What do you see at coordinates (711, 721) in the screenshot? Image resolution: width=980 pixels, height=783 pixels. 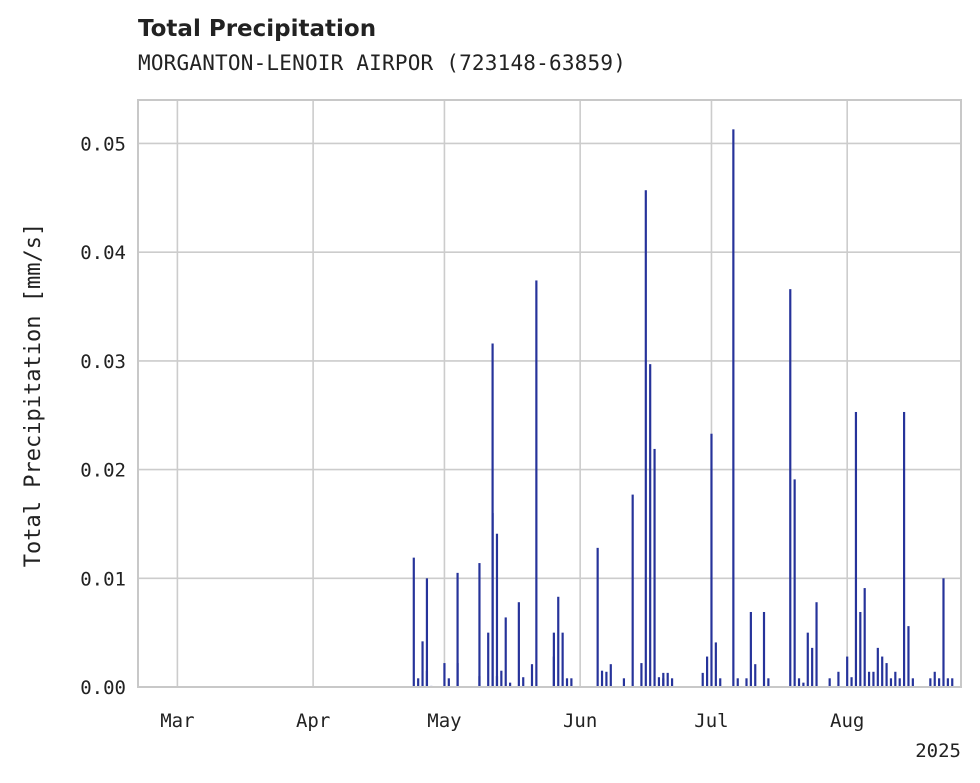 I see `x-tick-label: Jul` at bounding box center [711, 721].